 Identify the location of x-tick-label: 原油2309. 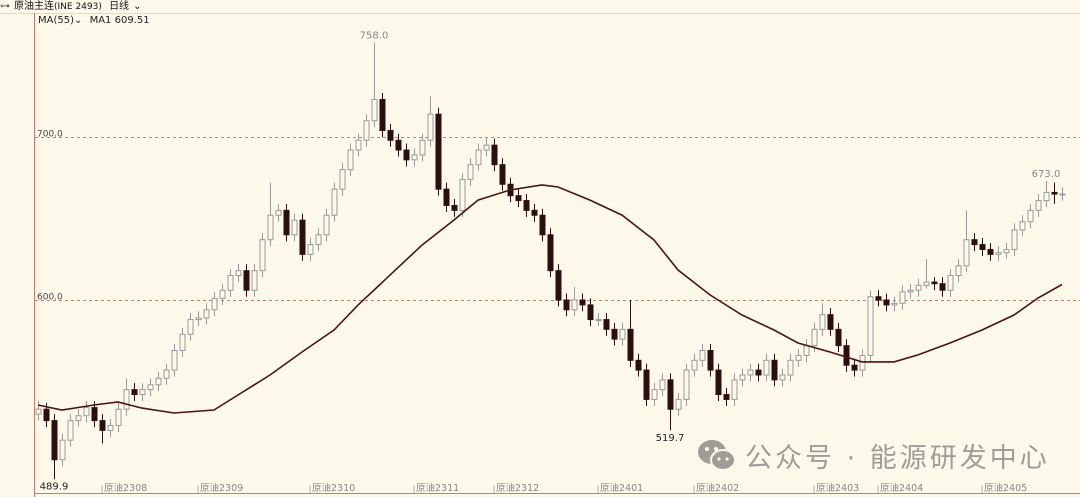
(221, 488).